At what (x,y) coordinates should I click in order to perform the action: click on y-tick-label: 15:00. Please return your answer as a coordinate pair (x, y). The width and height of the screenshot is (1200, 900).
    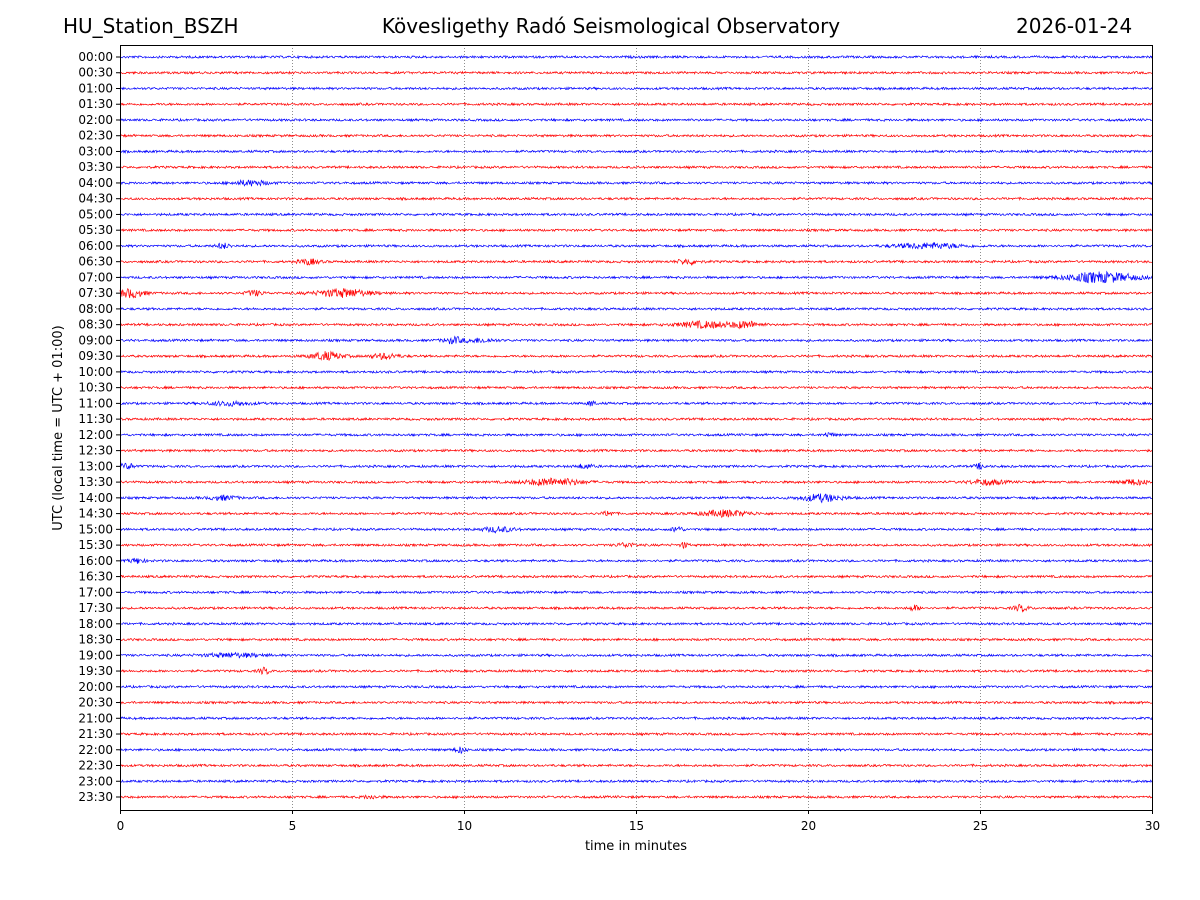
    Looking at the image, I should click on (95, 529).